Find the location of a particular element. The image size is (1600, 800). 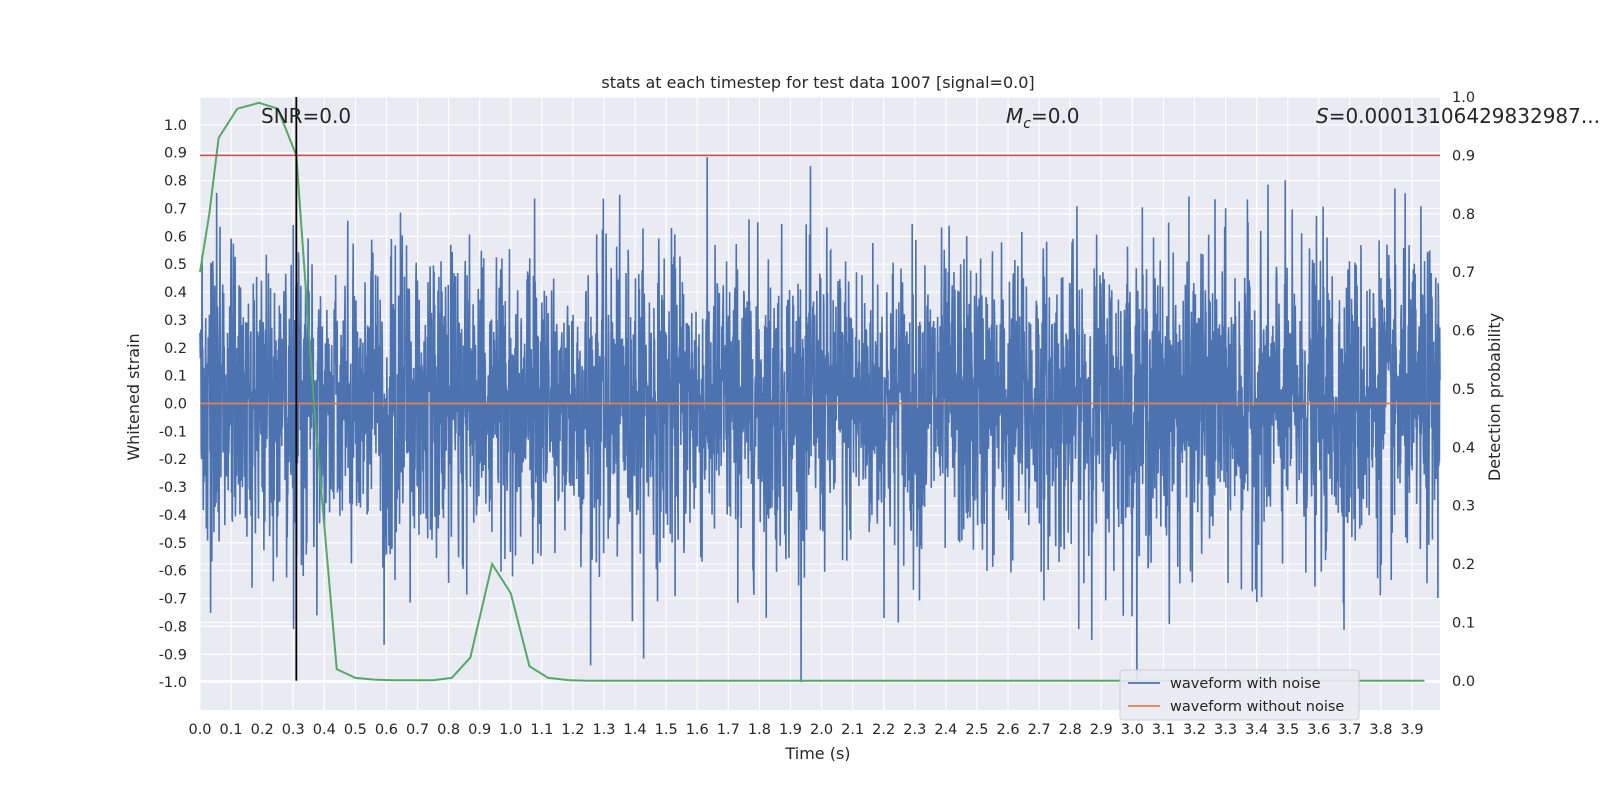

y2-axis-label: Detection probability is located at coordinates (1494, 397).